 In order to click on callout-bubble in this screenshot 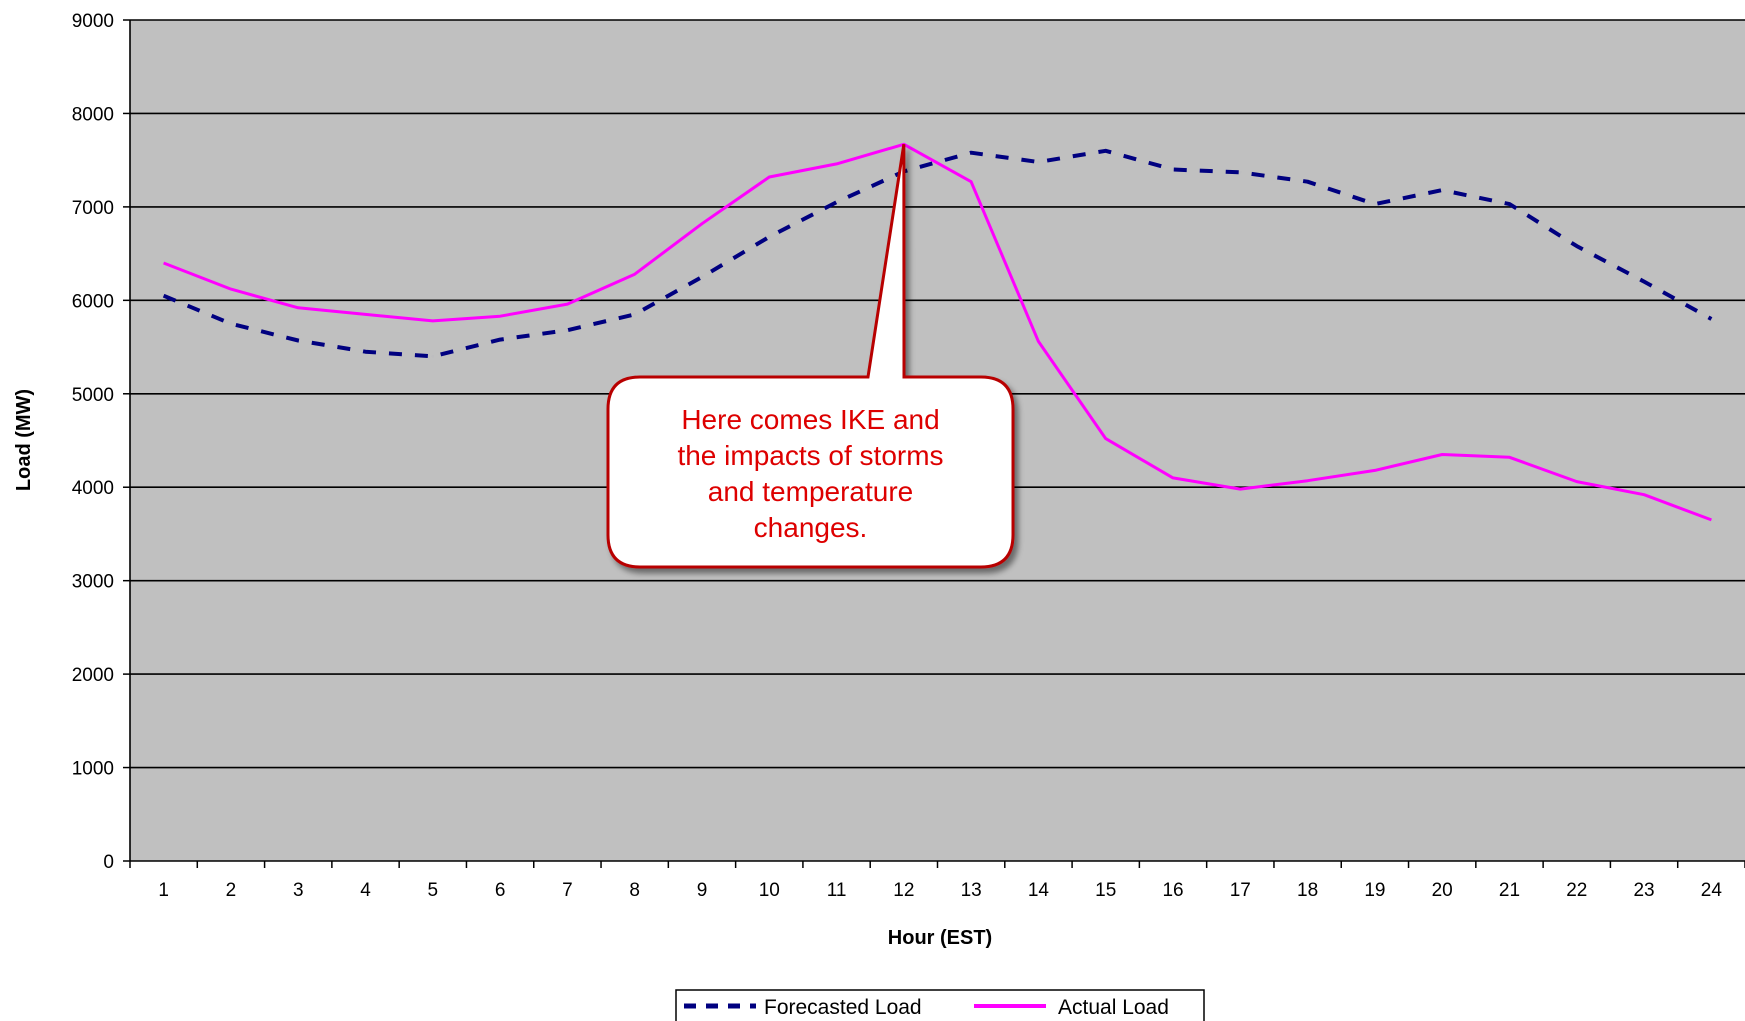, I will do `click(810, 356)`.